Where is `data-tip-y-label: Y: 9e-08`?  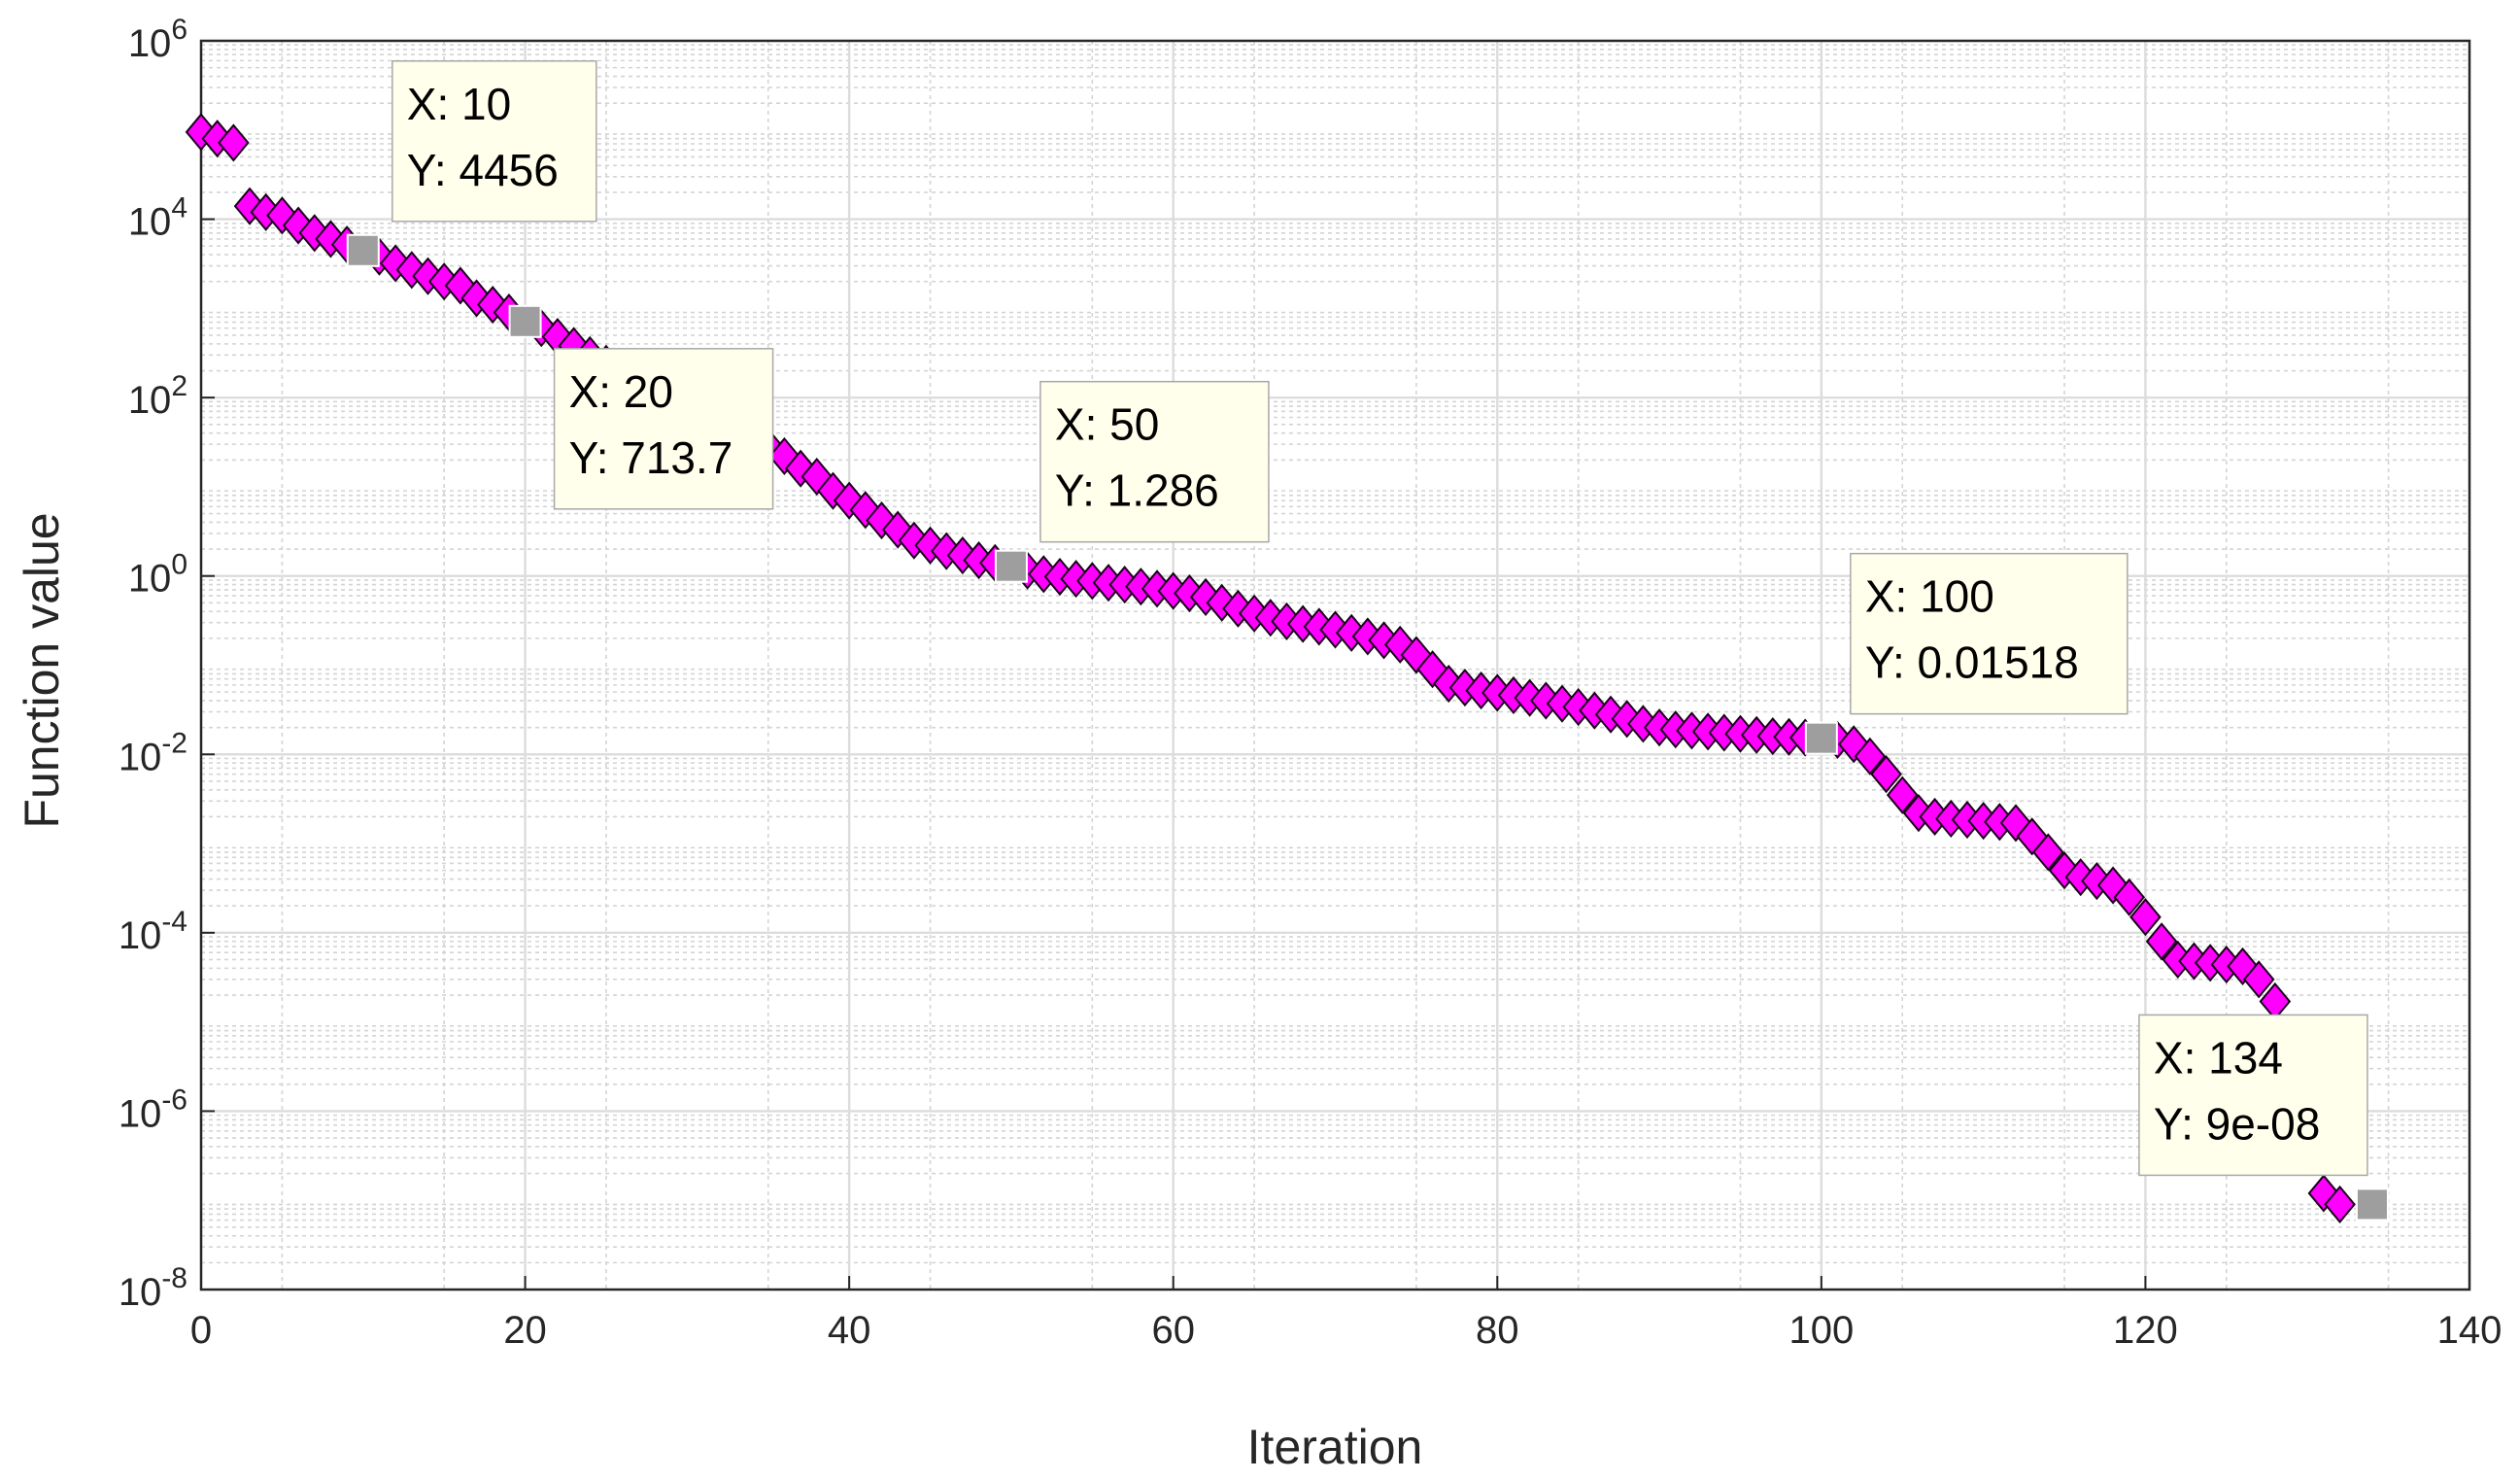 data-tip-y-label: Y: 9e-08 is located at coordinates (2237, 1123).